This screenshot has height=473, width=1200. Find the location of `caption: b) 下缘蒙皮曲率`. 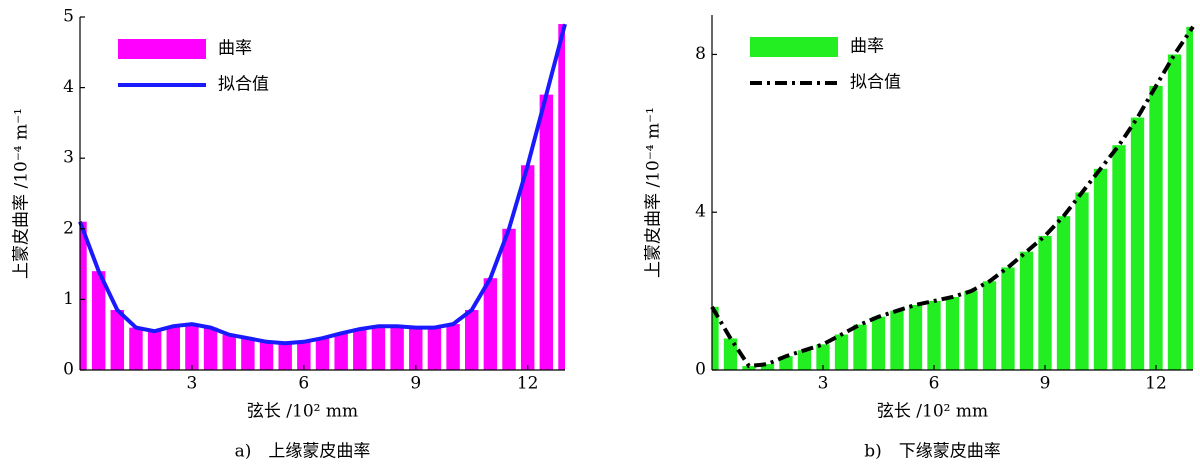

caption: b) 下缘蒙皮曲率 is located at coordinates (932, 452).